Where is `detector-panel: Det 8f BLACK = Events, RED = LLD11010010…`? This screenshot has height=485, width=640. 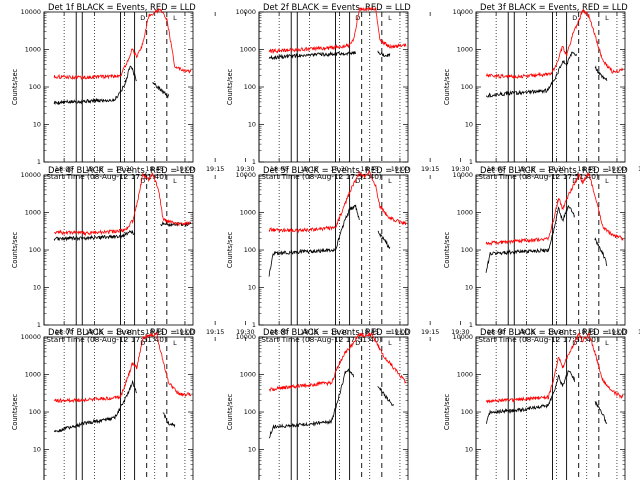 detector-panel: Det 8f BLACK = Events, RED = LLD11010010… is located at coordinates (343, 406).